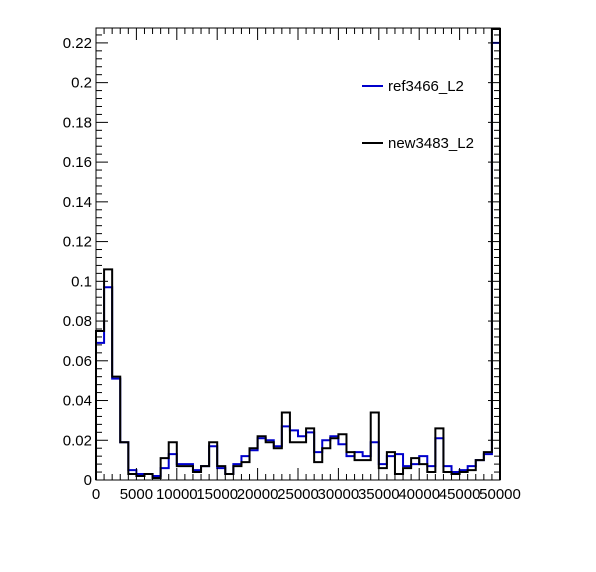 Image resolution: width=596 pixels, height=572 pixels. I want to click on y-tick-label: 0.02, so click(77, 440).